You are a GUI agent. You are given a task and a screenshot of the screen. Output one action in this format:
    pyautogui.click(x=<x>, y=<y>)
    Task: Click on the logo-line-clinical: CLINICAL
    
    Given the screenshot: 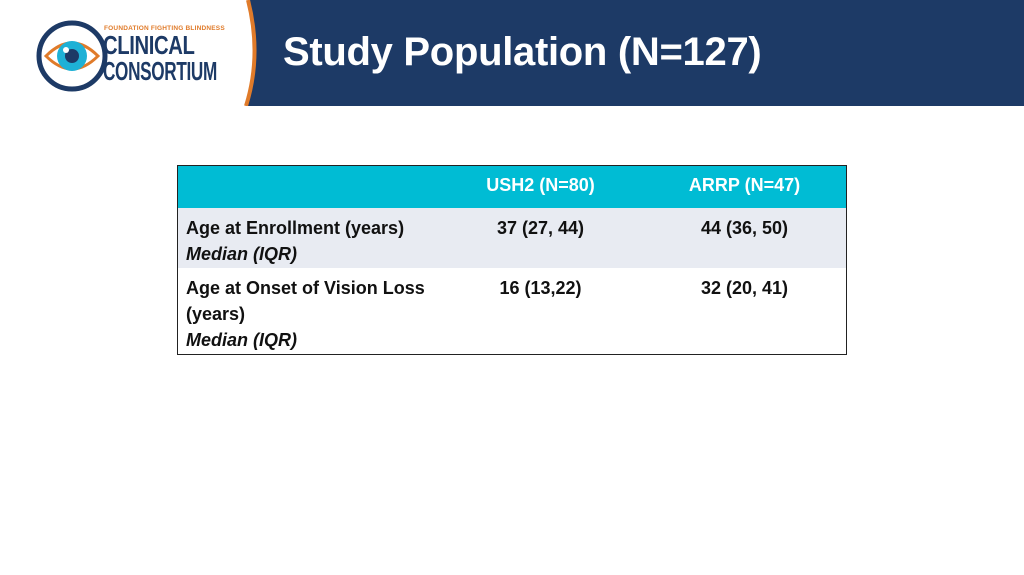 What is the action you would take?
    pyautogui.click(x=149, y=45)
    